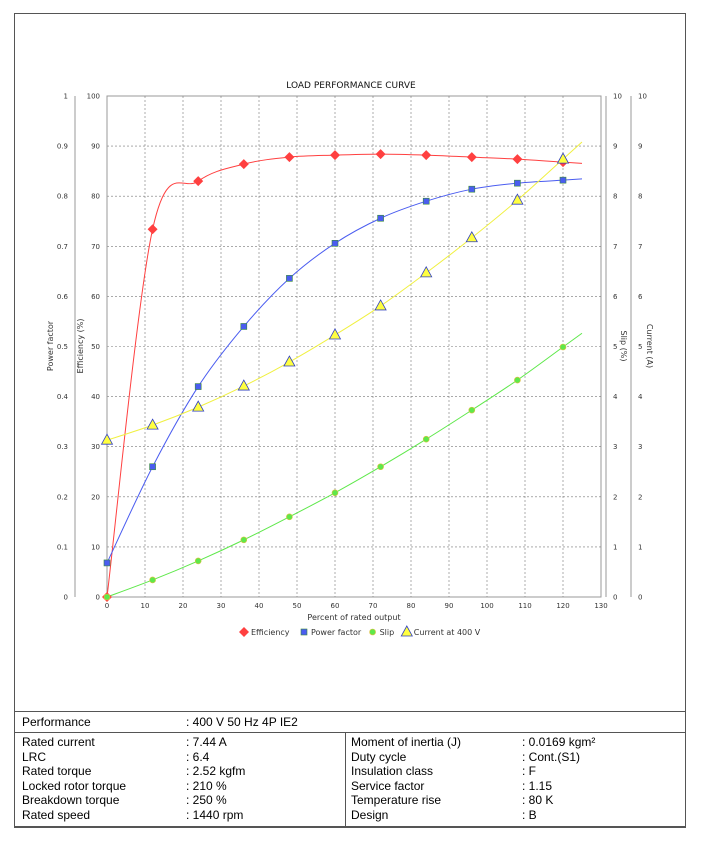 The image size is (702, 843). Describe the element at coordinates (56, 722) in the screenshot. I see `performance-label: Performance` at that location.